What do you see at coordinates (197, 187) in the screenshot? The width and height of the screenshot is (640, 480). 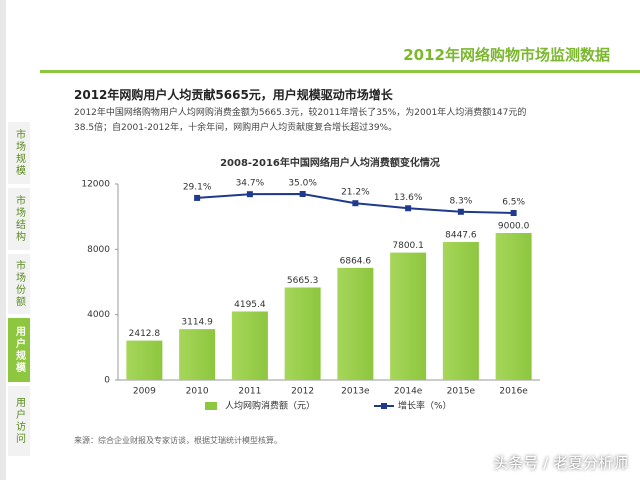 I see `line-label: 29.1%` at bounding box center [197, 187].